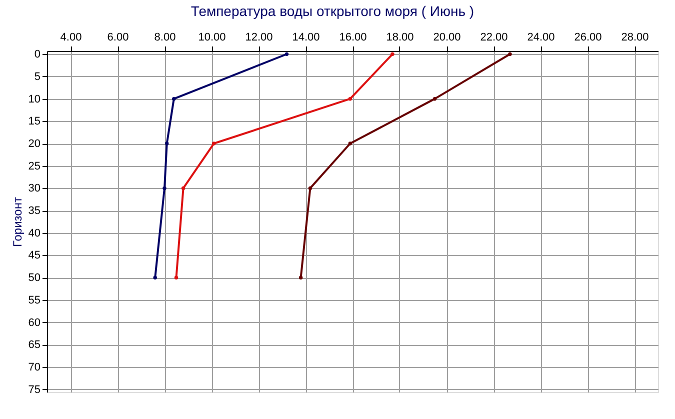 This screenshot has width=675, height=419. Describe the element at coordinates (34, 144) in the screenshot. I see `y-tick-label: 20` at that location.